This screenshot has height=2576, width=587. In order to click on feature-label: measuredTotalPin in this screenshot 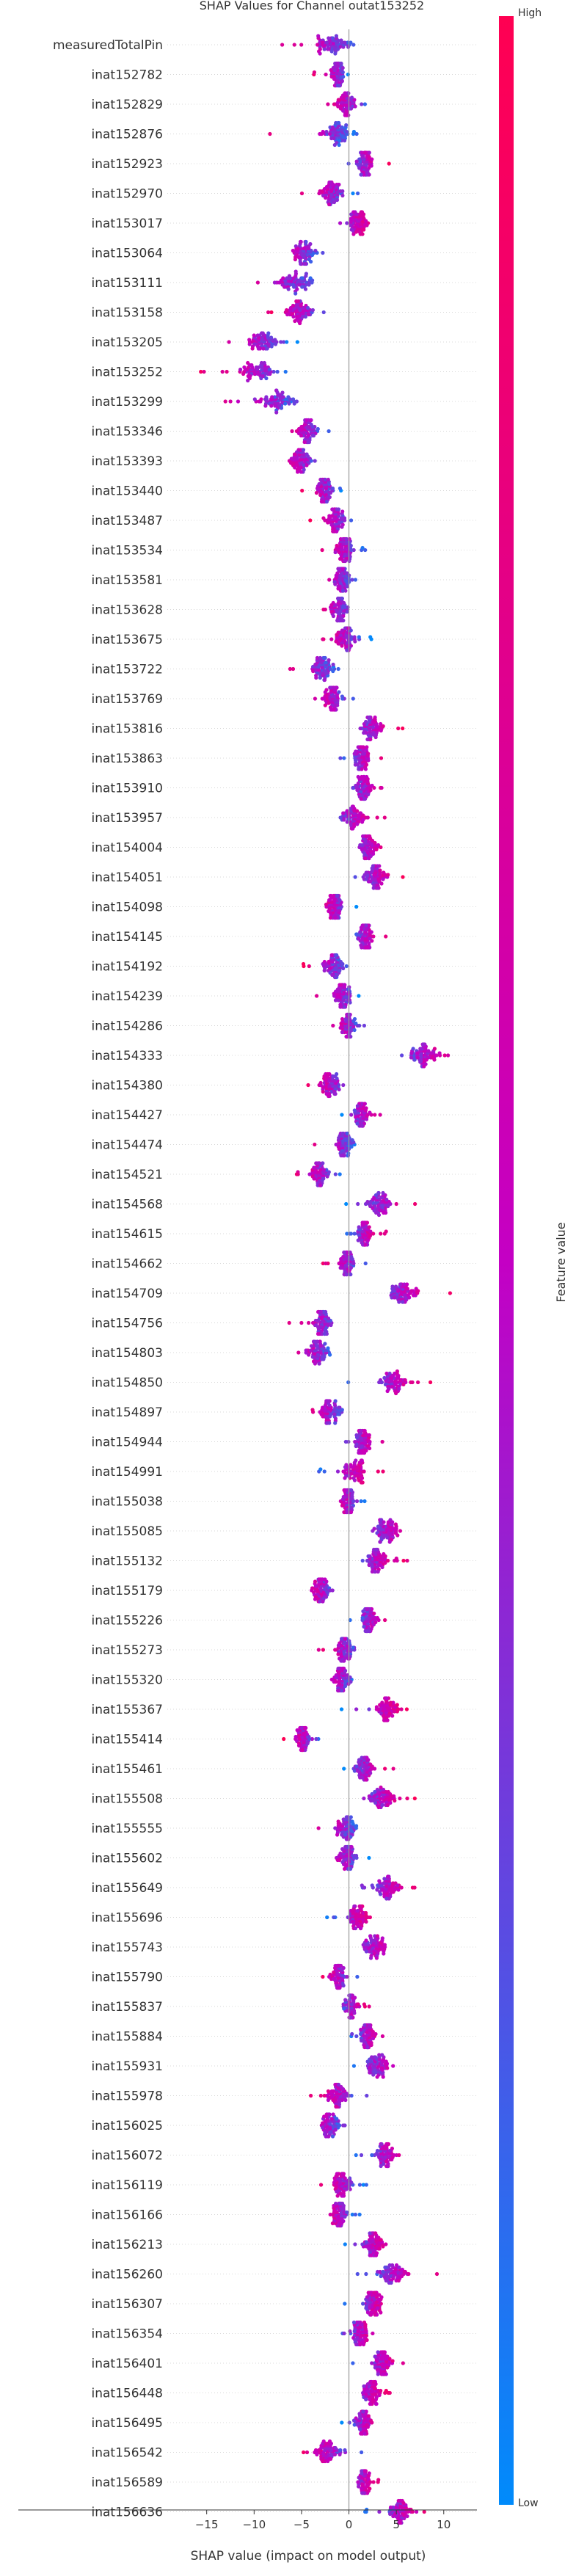, I will do `click(108, 45)`.